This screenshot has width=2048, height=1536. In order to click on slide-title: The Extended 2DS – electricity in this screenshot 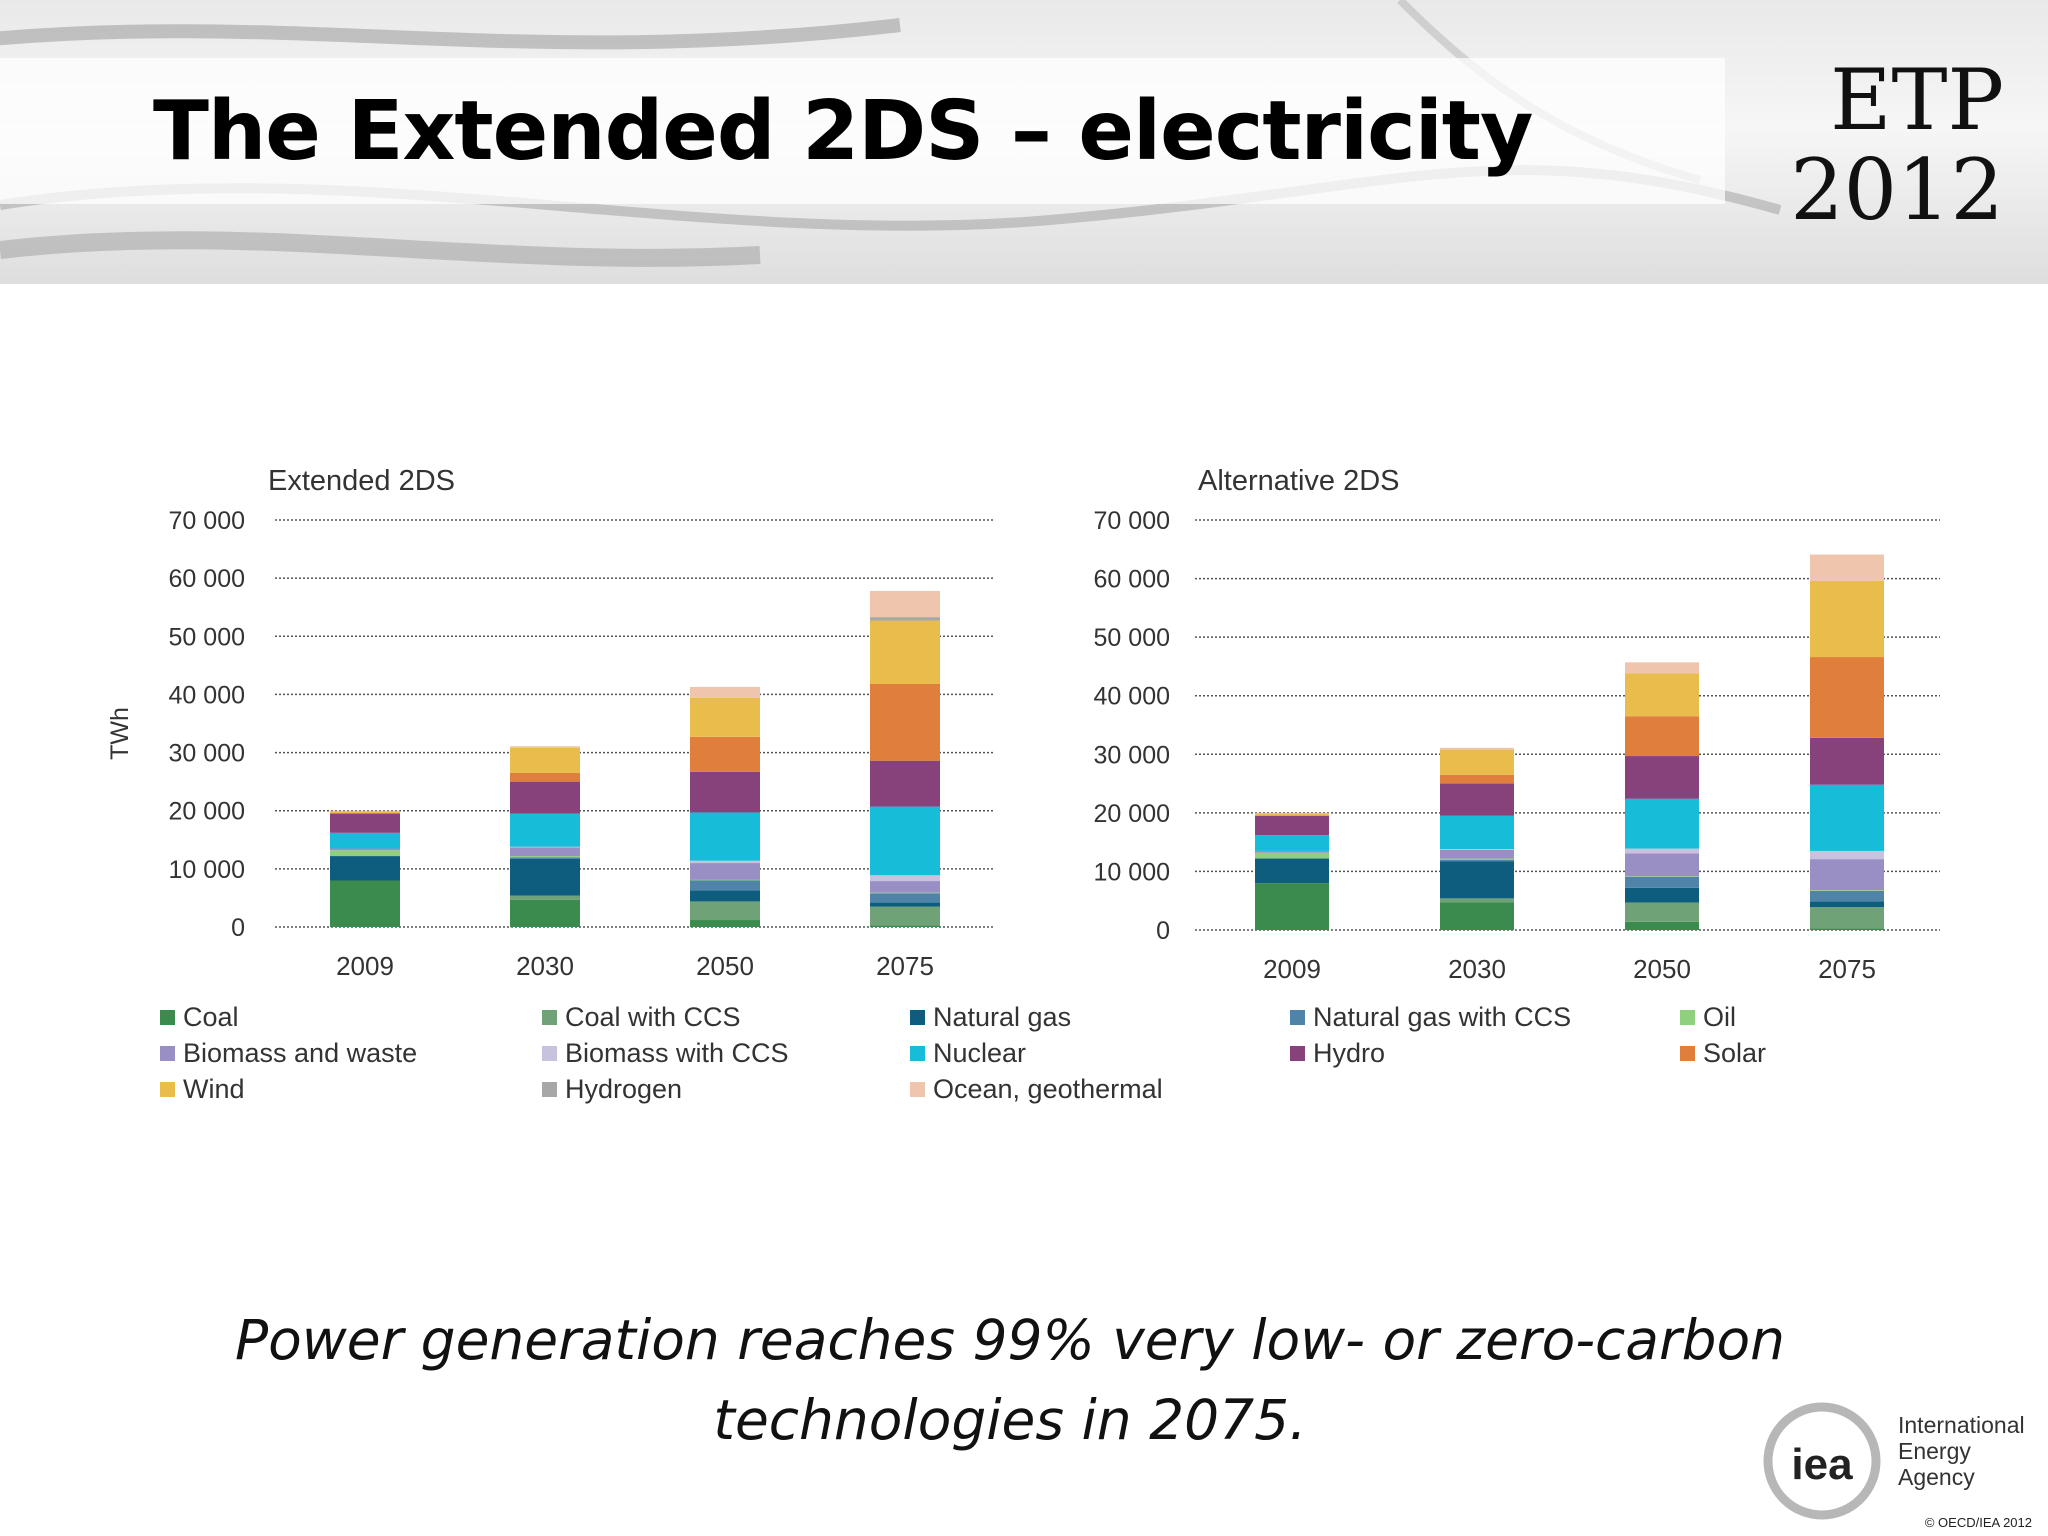, I will do `click(843, 131)`.